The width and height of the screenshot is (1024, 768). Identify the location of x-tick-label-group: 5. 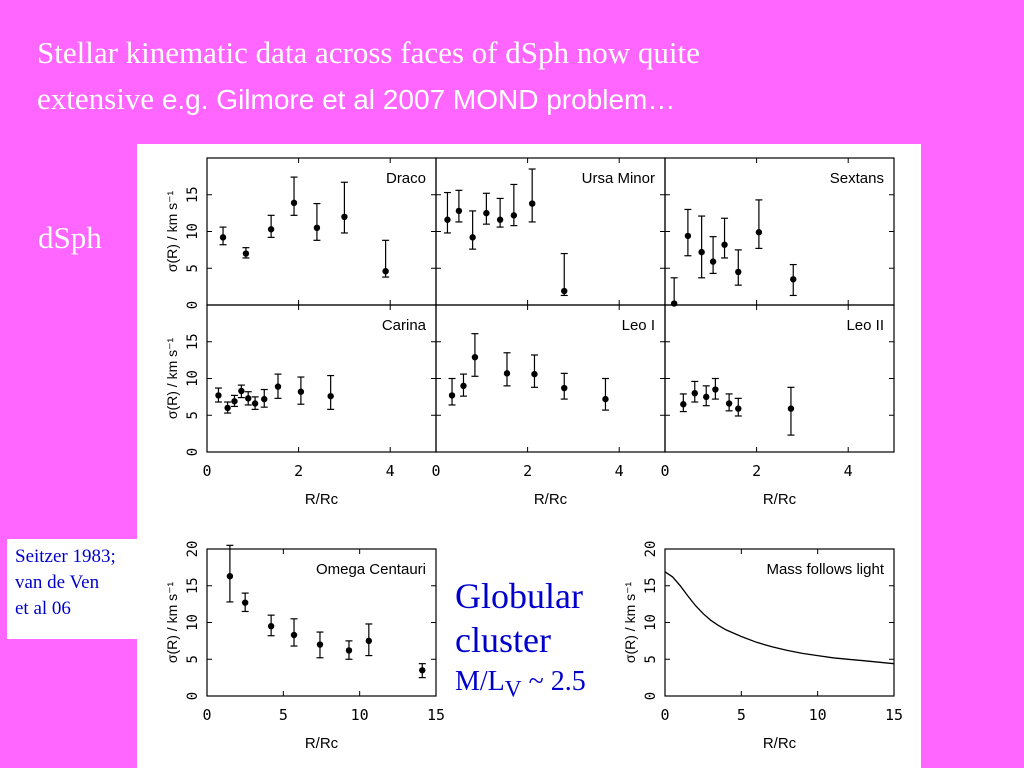
(283, 715).